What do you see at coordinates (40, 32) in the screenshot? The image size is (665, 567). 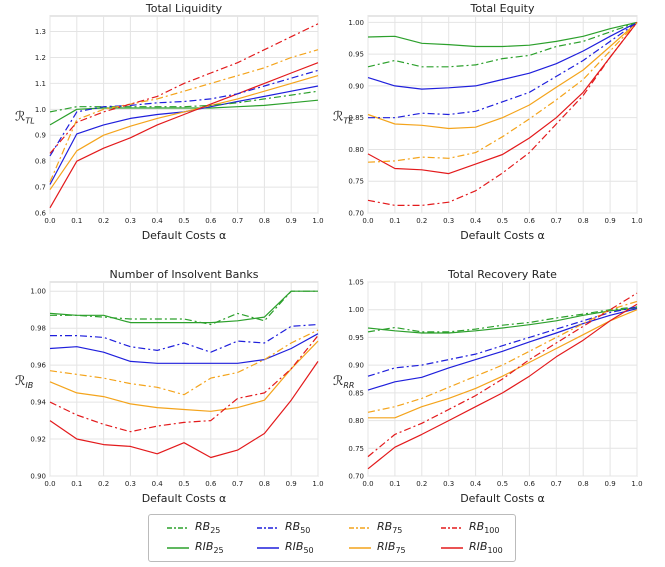 I see `y-tick-label: 1.3` at bounding box center [40, 32].